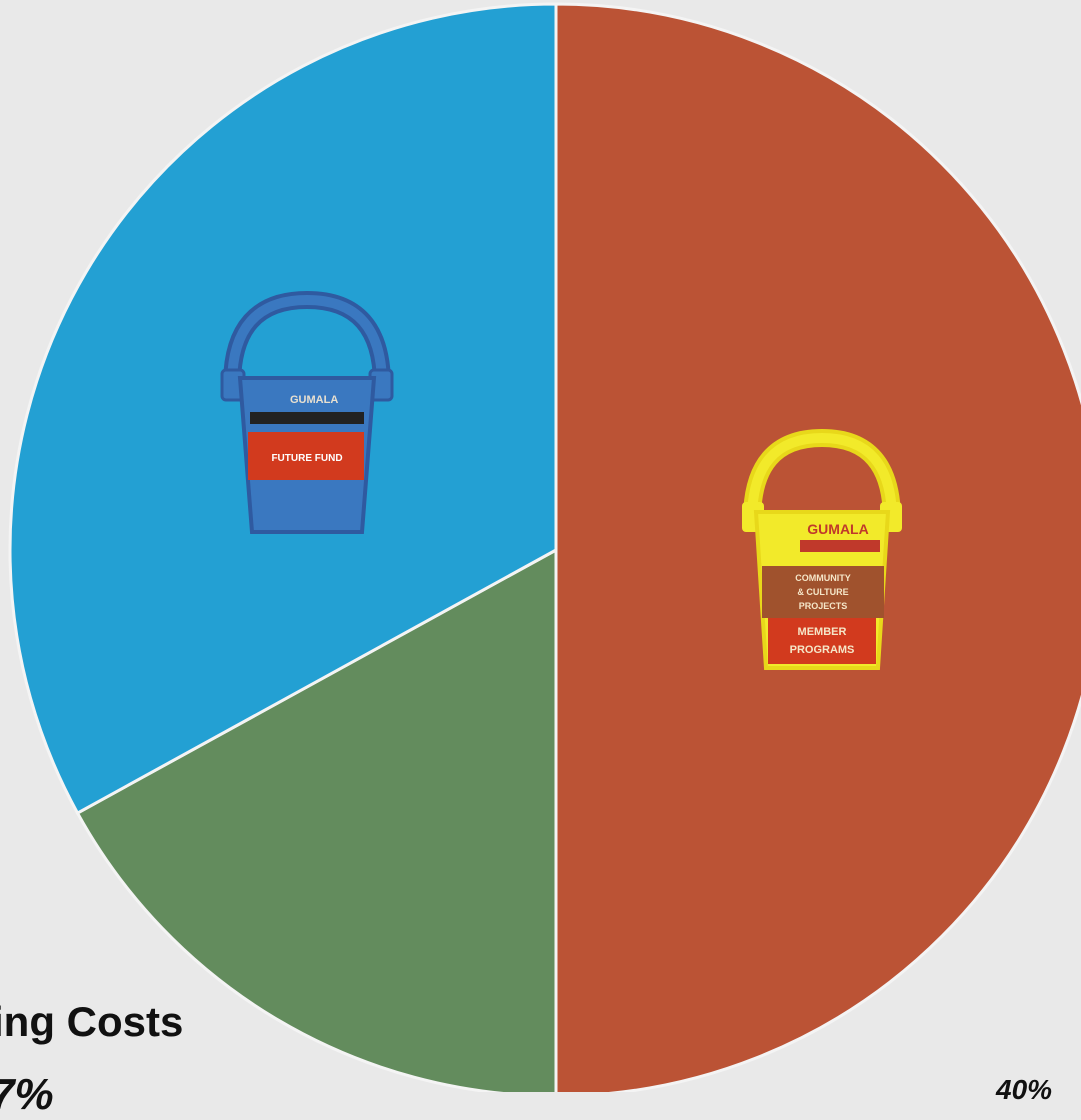 The width and height of the screenshot is (1081, 1120). I want to click on member-bucket-brand: GUMALA, so click(837, 529).